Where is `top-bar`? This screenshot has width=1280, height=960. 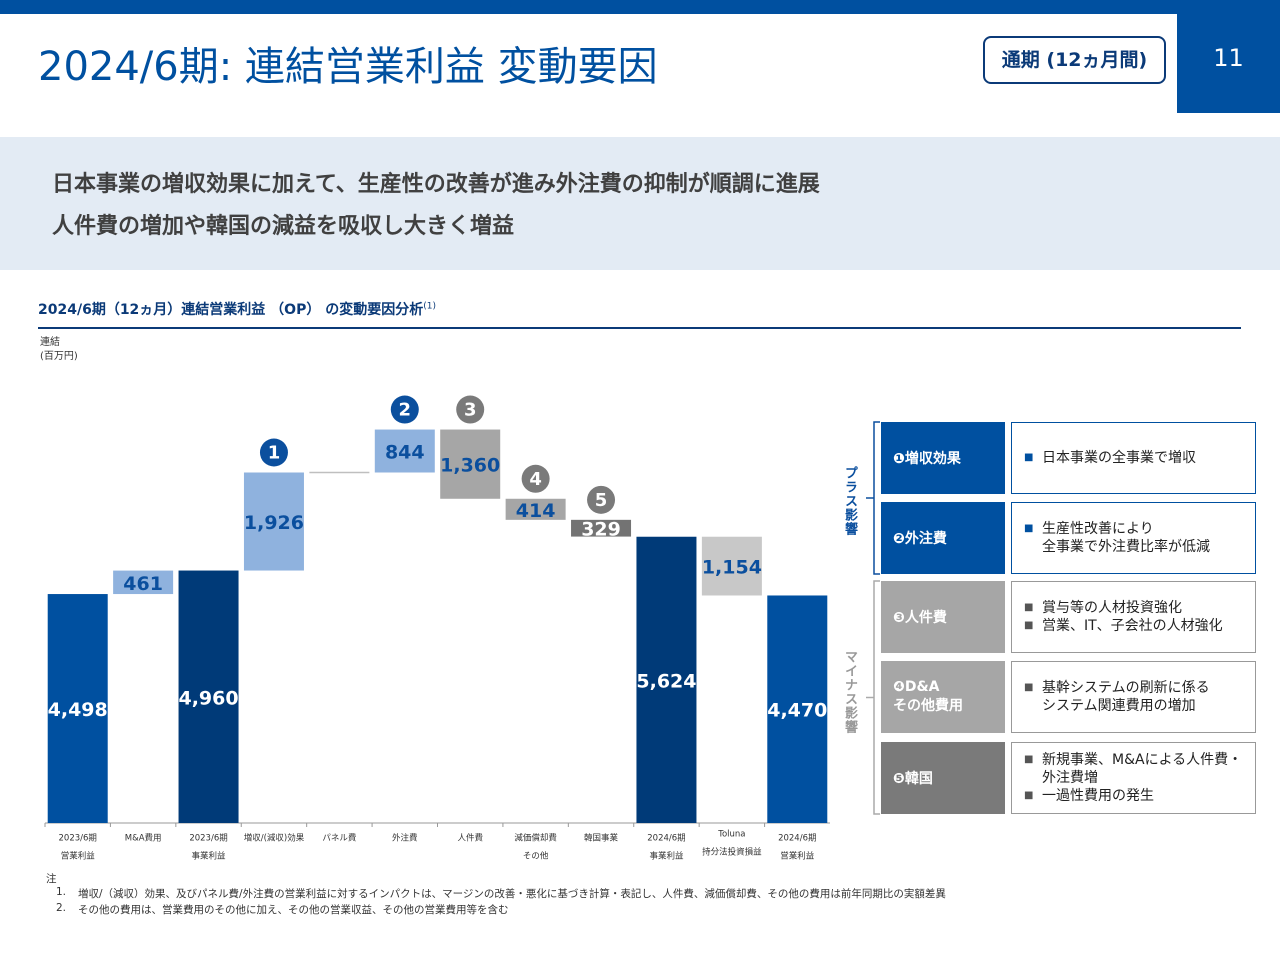
top-bar is located at coordinates (640, 7).